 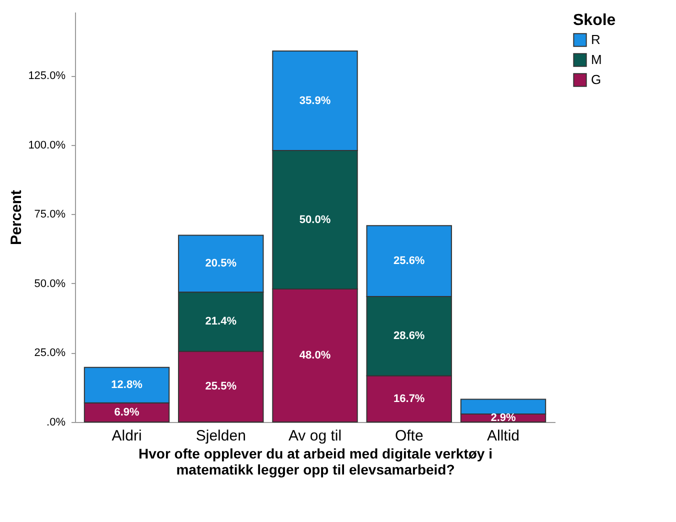 I want to click on data-label: 50.0%, so click(x=315, y=220).